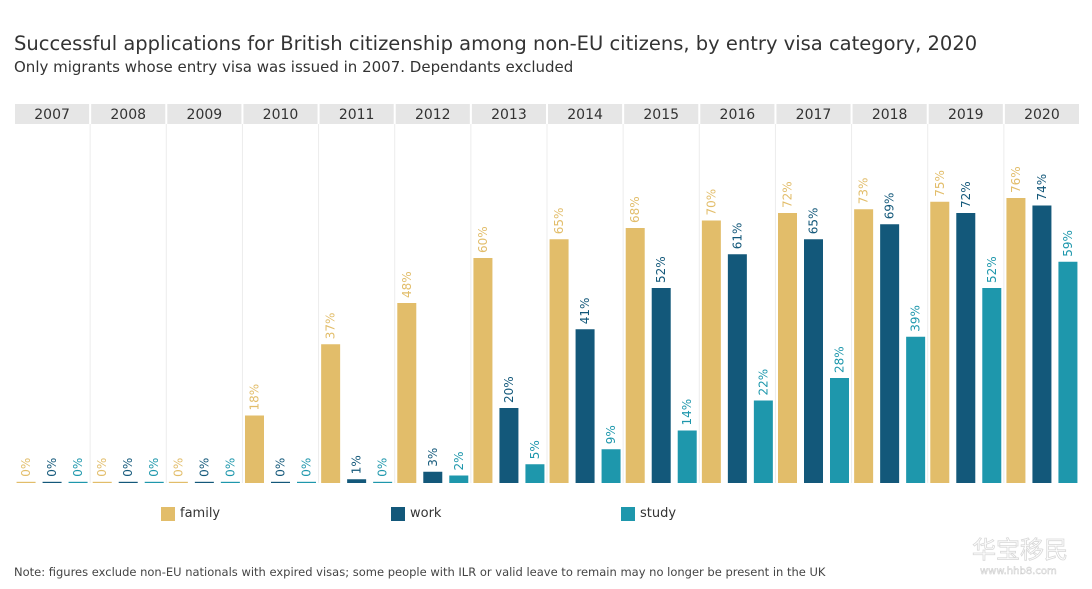 Image resolution: width=1092 pixels, height=589 pixels. I want to click on data-label: 72%, so click(788, 194).